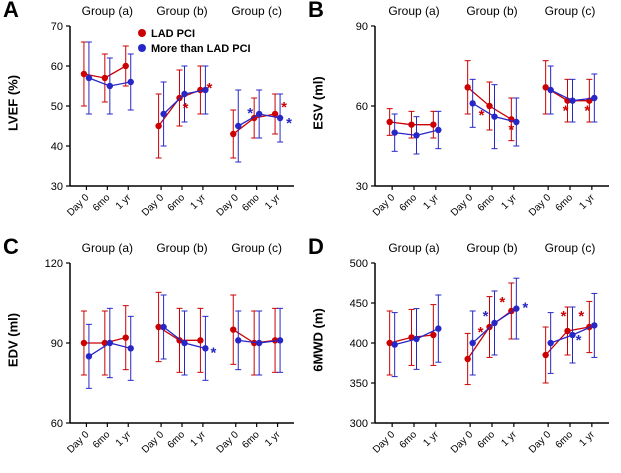 The image size is (621, 473). Describe the element at coordinates (11, 246) in the screenshot. I see `panel-letter-c: C` at that location.